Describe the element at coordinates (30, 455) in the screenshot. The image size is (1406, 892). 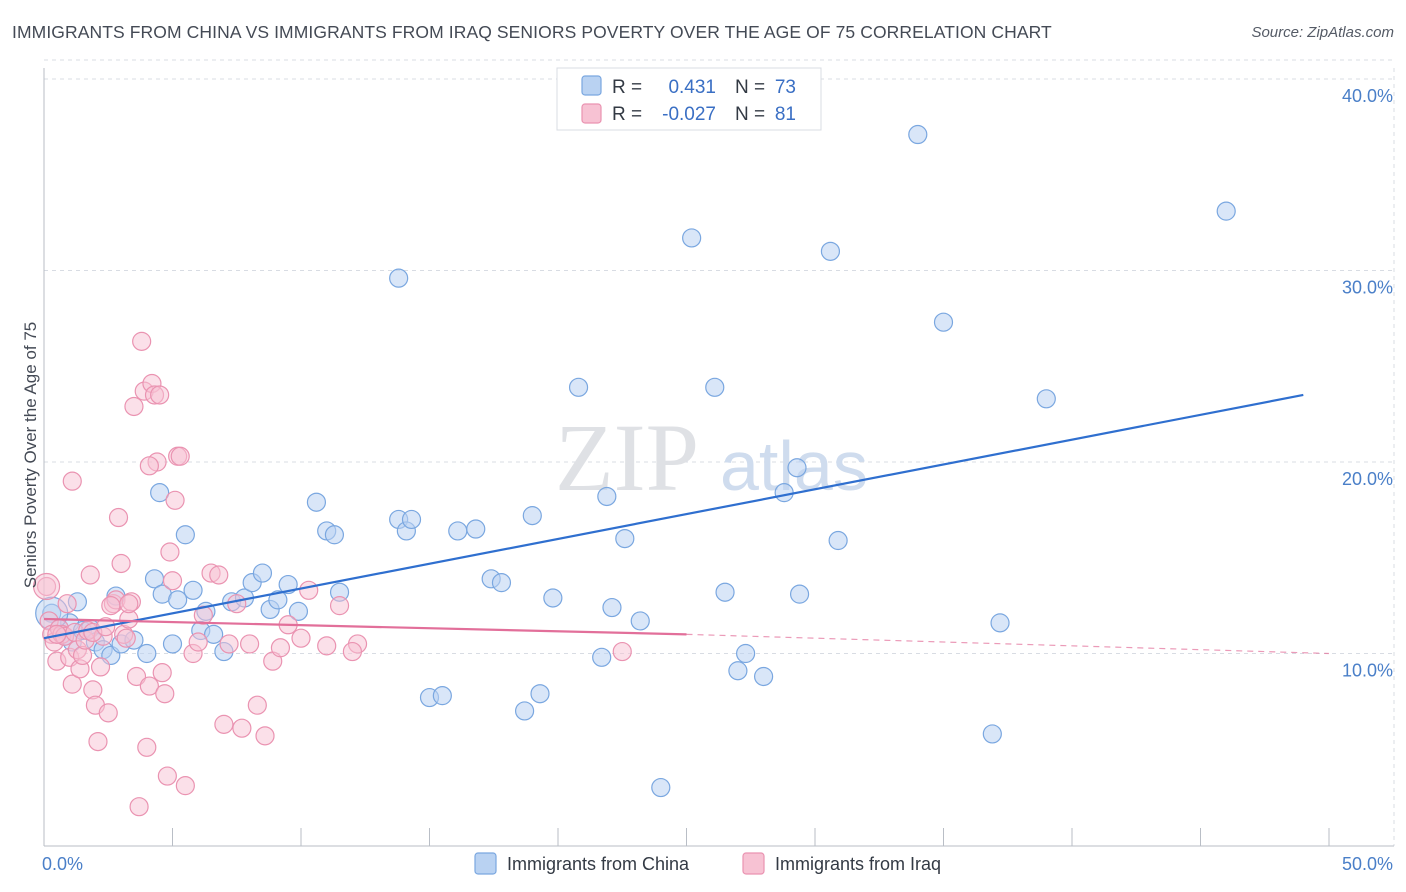
I see `y-axis-title: Seniors Poverty Over the Age of 75` at that location.